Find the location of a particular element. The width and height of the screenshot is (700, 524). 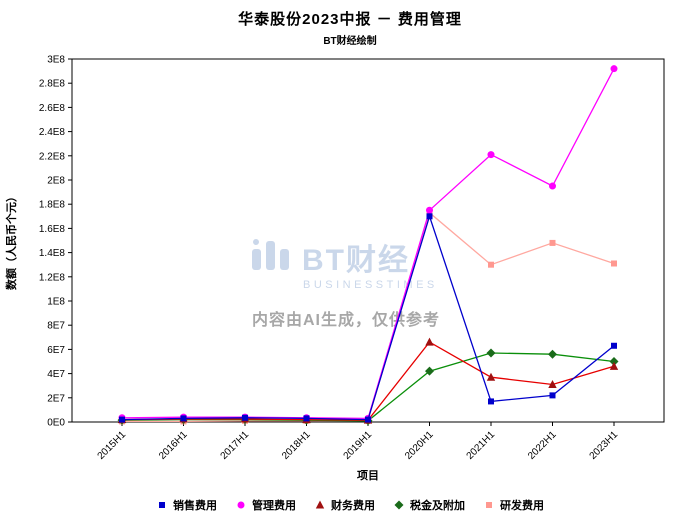

watermark: BT财经 BUSINESSTIMES 内容由AI生成，仅供参考 is located at coordinates (346, 284).